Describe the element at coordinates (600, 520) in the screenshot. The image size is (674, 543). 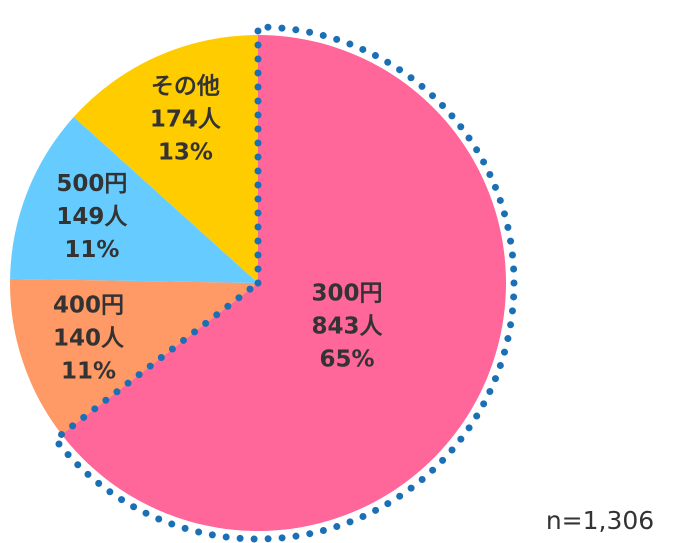
I see `sample-size-note: n=1,306` at that location.